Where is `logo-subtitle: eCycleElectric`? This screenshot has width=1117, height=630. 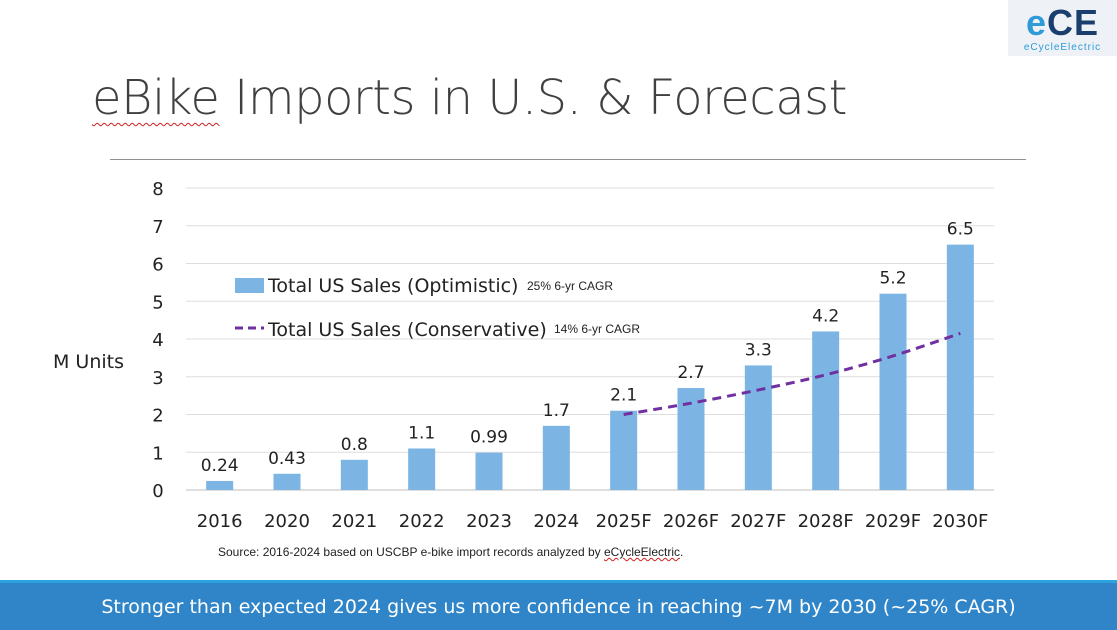
logo-subtitle: eCycleElectric is located at coordinates (1062, 47).